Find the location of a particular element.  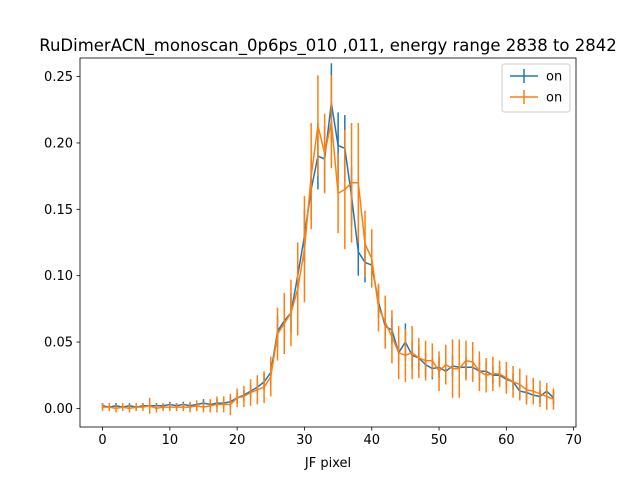

x-tick-label: 60 is located at coordinates (506, 440).